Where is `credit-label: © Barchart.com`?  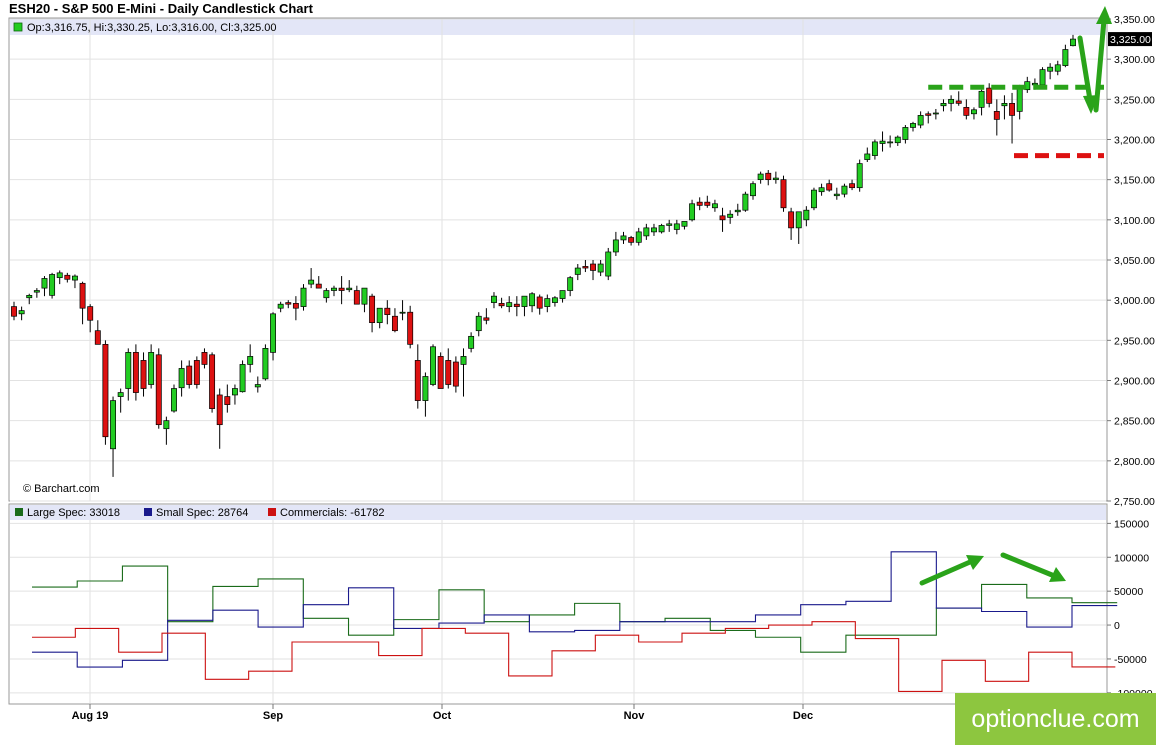
credit-label: © Barchart.com is located at coordinates (61, 489).